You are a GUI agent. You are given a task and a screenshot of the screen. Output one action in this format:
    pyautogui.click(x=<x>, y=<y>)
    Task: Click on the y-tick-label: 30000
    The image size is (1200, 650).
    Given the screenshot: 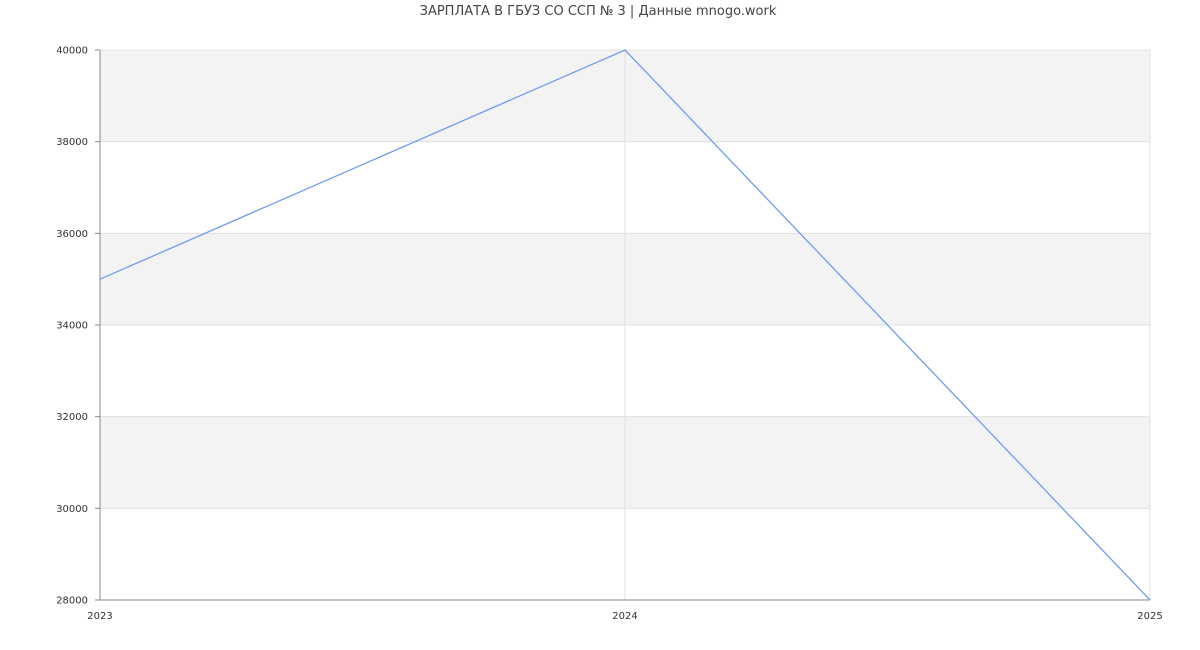 What is the action you would take?
    pyautogui.click(x=72, y=509)
    